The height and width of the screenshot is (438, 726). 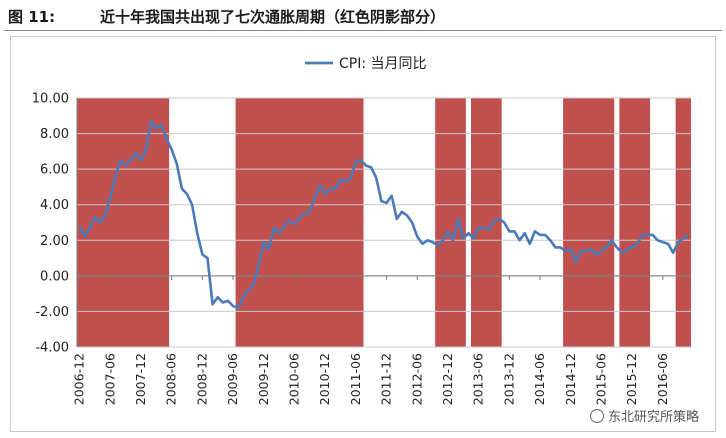 I want to click on y-tick-label: 2.00, so click(x=54, y=241).